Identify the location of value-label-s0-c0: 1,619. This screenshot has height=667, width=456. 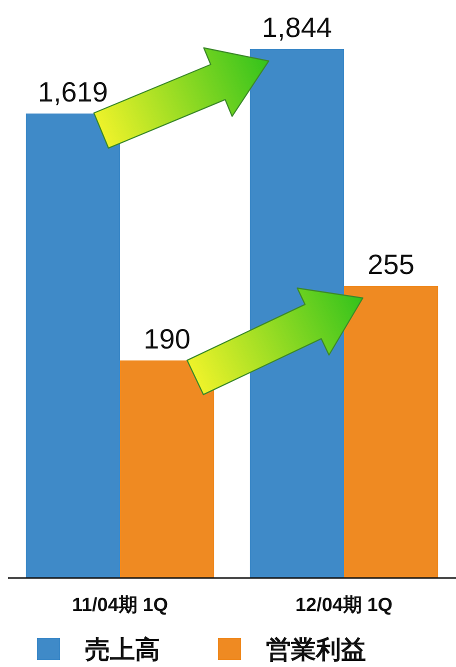
(73, 92).